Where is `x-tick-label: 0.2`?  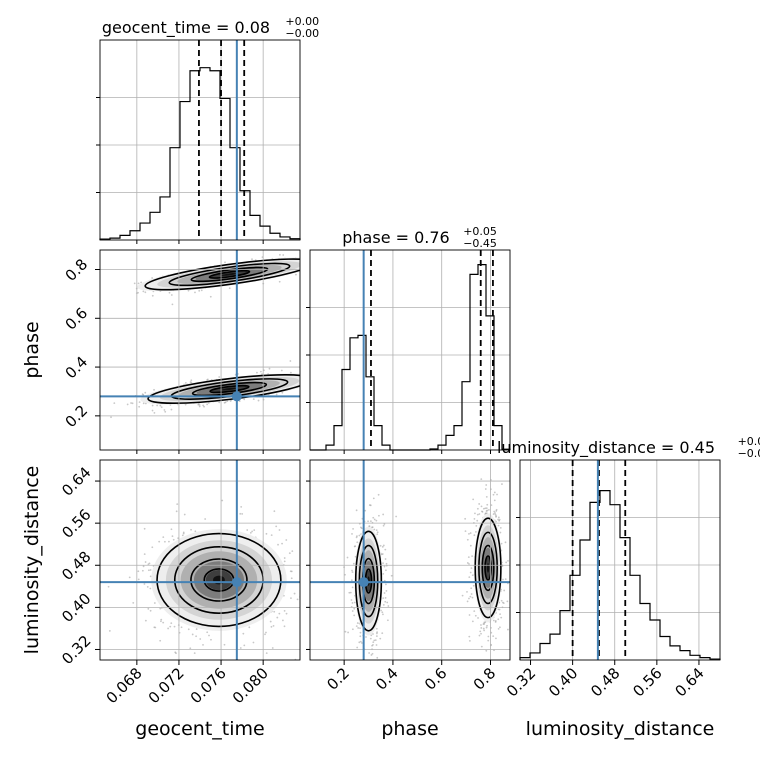 x-tick-label: 0.2 is located at coordinates (338, 679).